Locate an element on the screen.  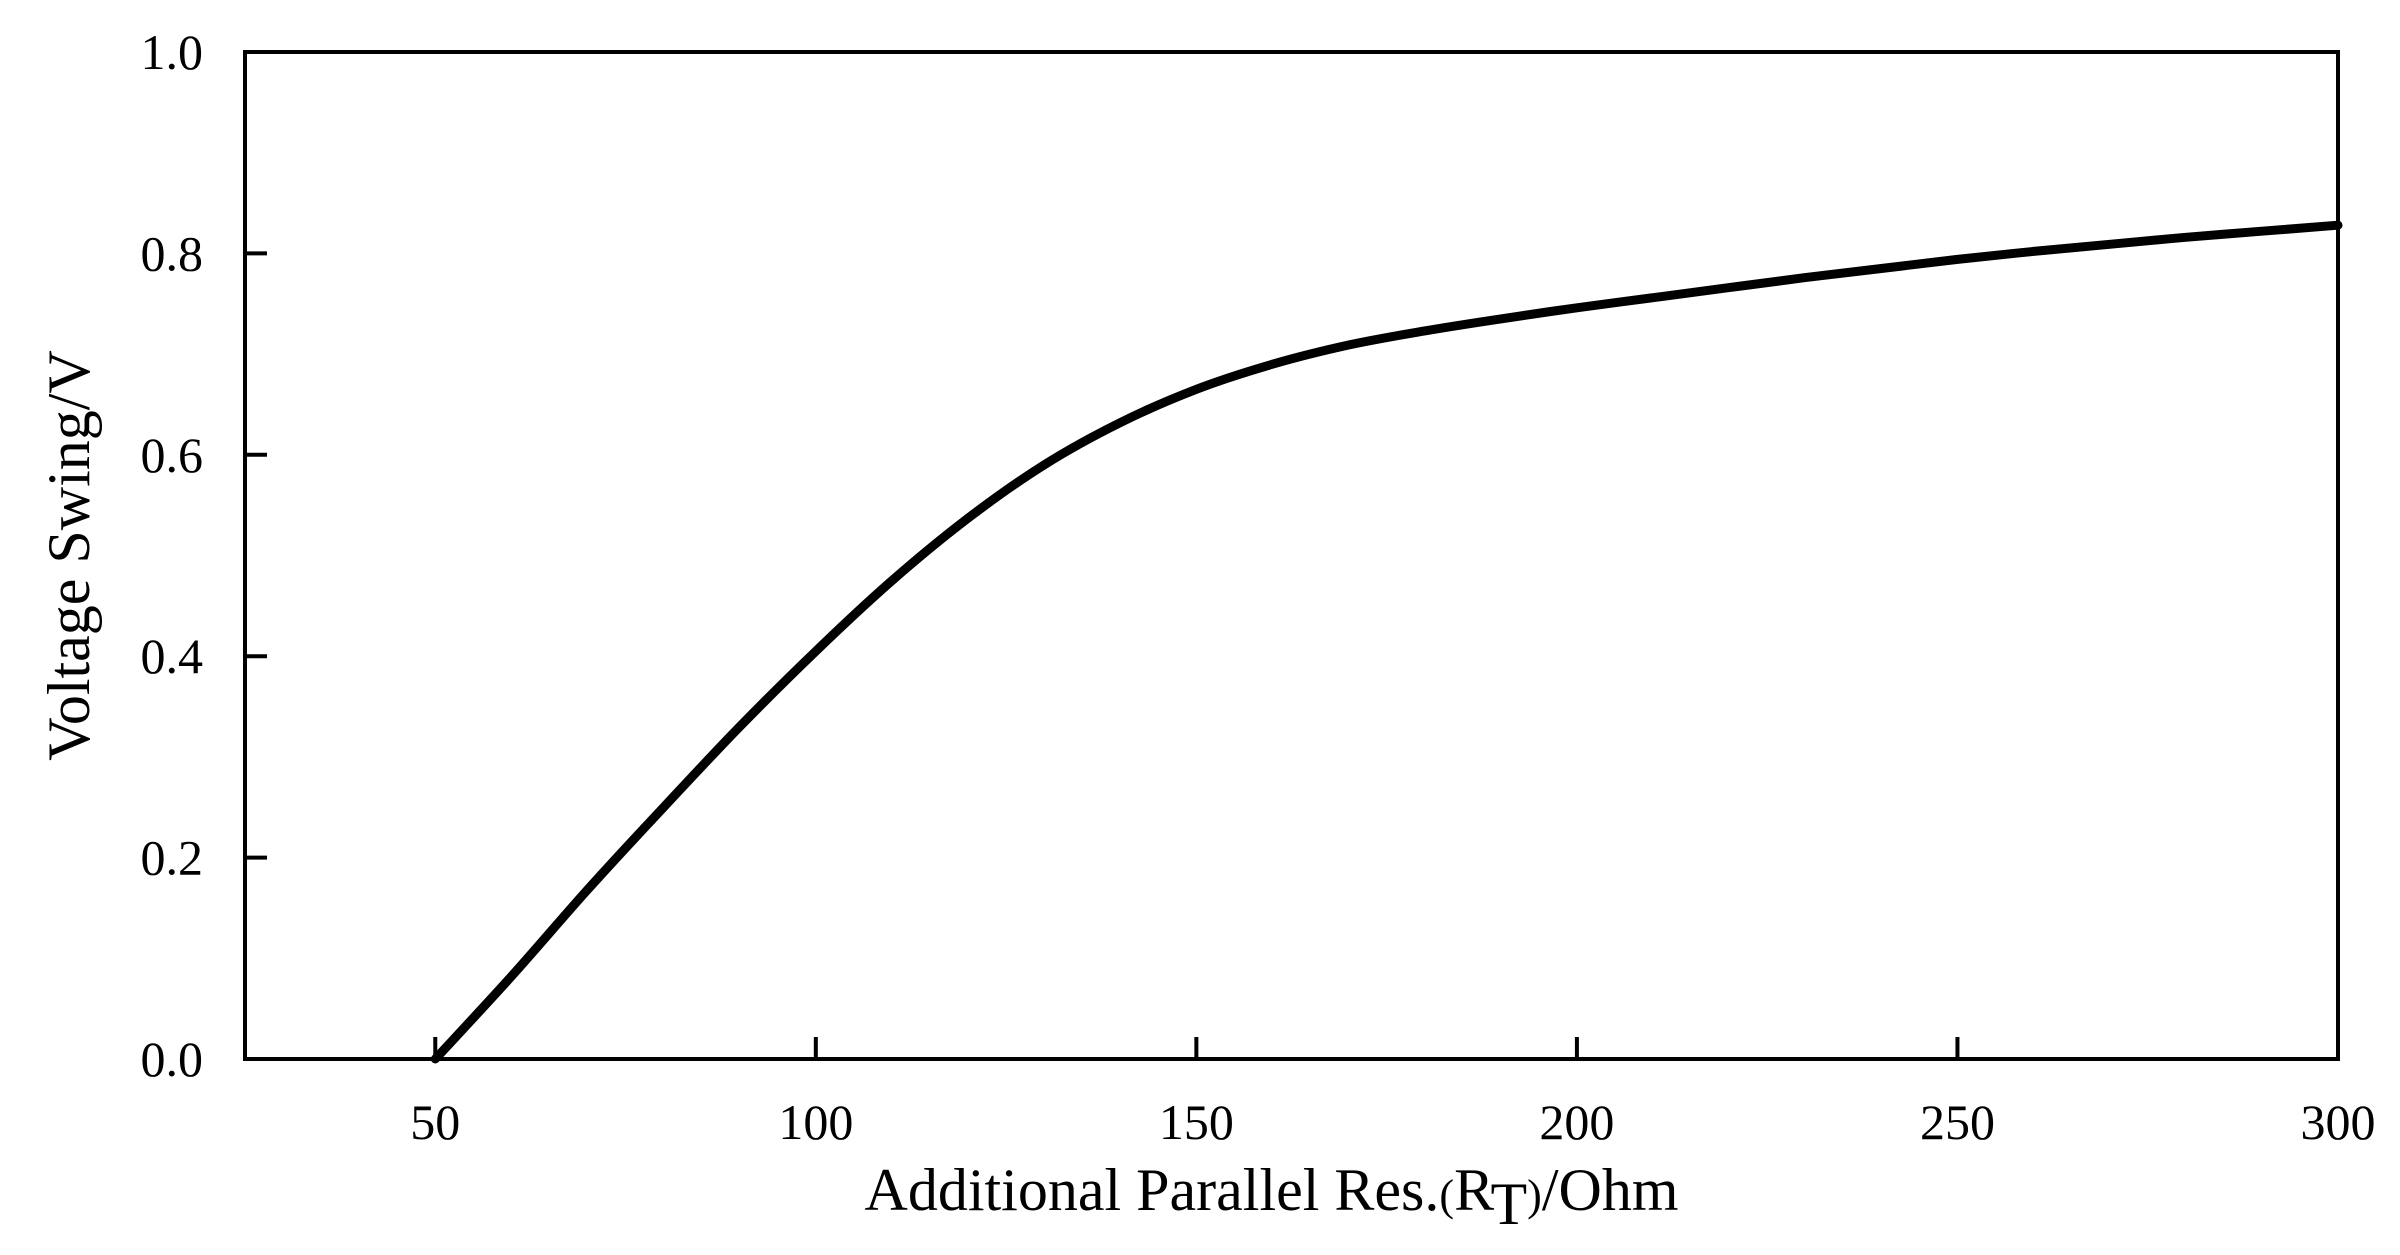
x-axis-title-paren-close: ) is located at coordinates (1534, 1195).